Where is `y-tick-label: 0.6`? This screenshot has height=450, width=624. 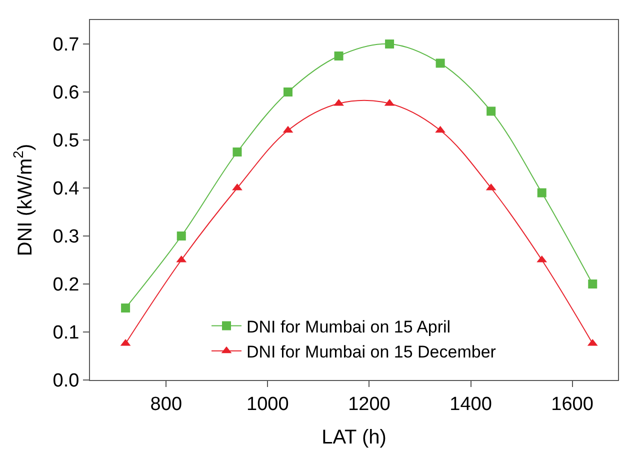
y-tick-label: 0.6 is located at coordinates (66, 93).